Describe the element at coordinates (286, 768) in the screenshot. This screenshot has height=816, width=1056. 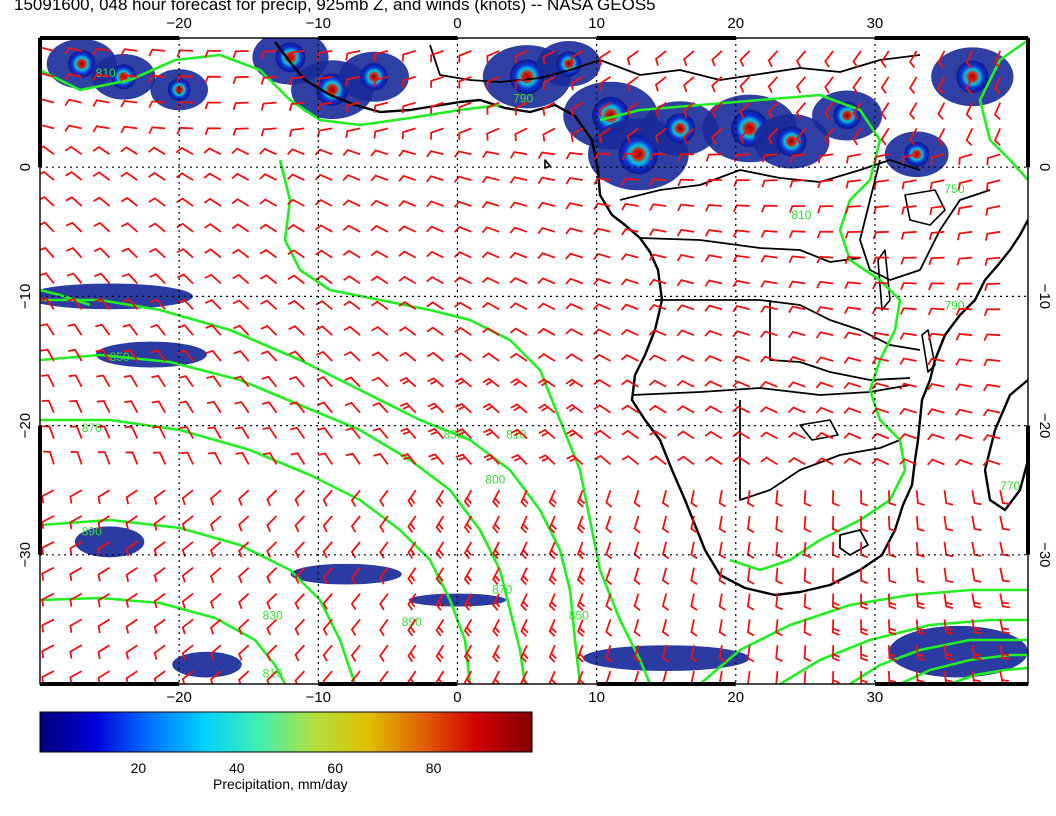
I see `colorbar-ticks: 20 40 60 80` at that location.